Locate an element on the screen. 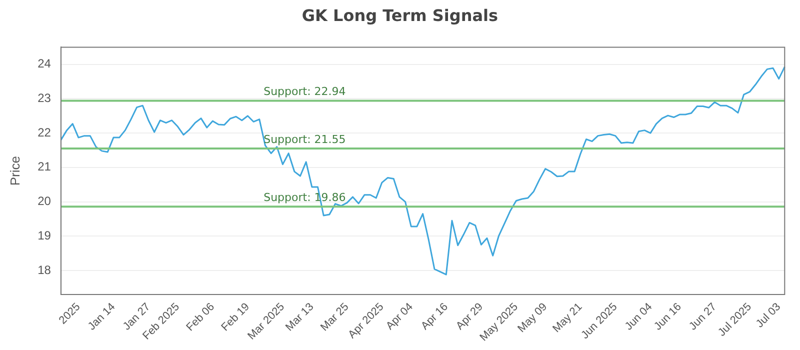  x-tick-label: Feb 19 is located at coordinates (235, 317).